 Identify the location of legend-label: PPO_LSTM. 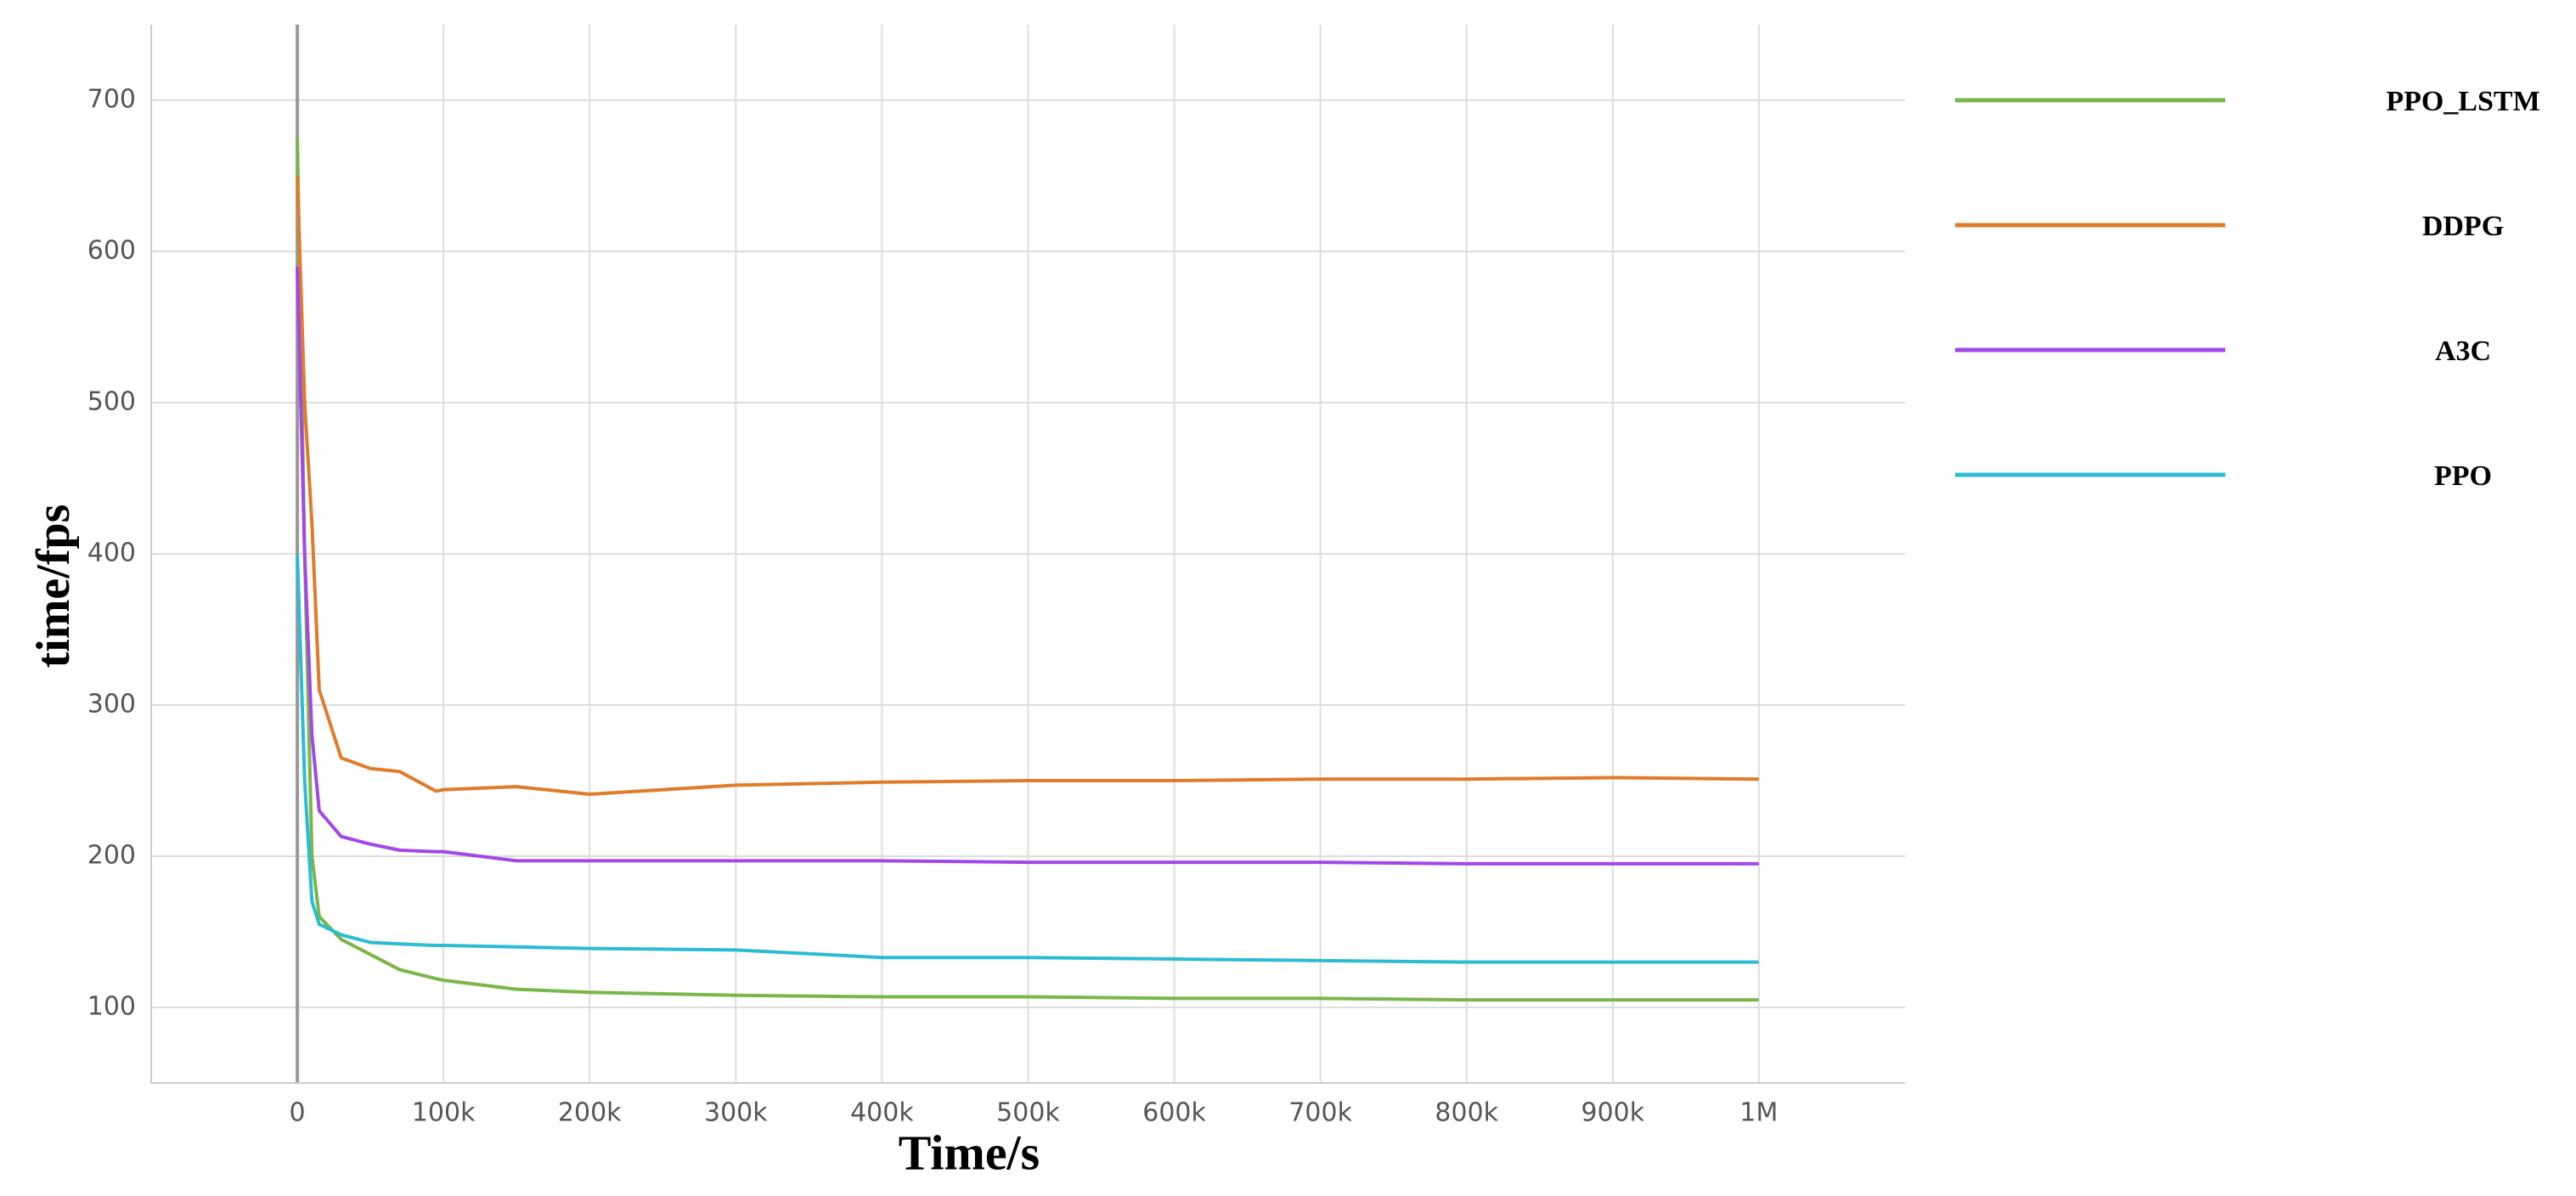
(2462, 102).